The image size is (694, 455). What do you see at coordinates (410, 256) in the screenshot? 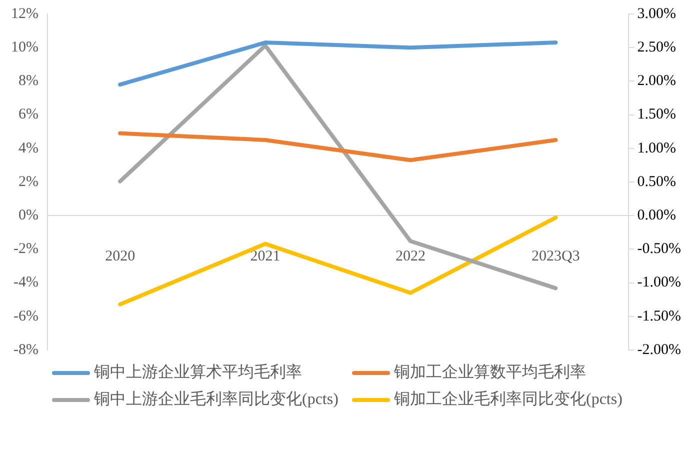
I see `x-tick-label: 2022` at bounding box center [410, 256].